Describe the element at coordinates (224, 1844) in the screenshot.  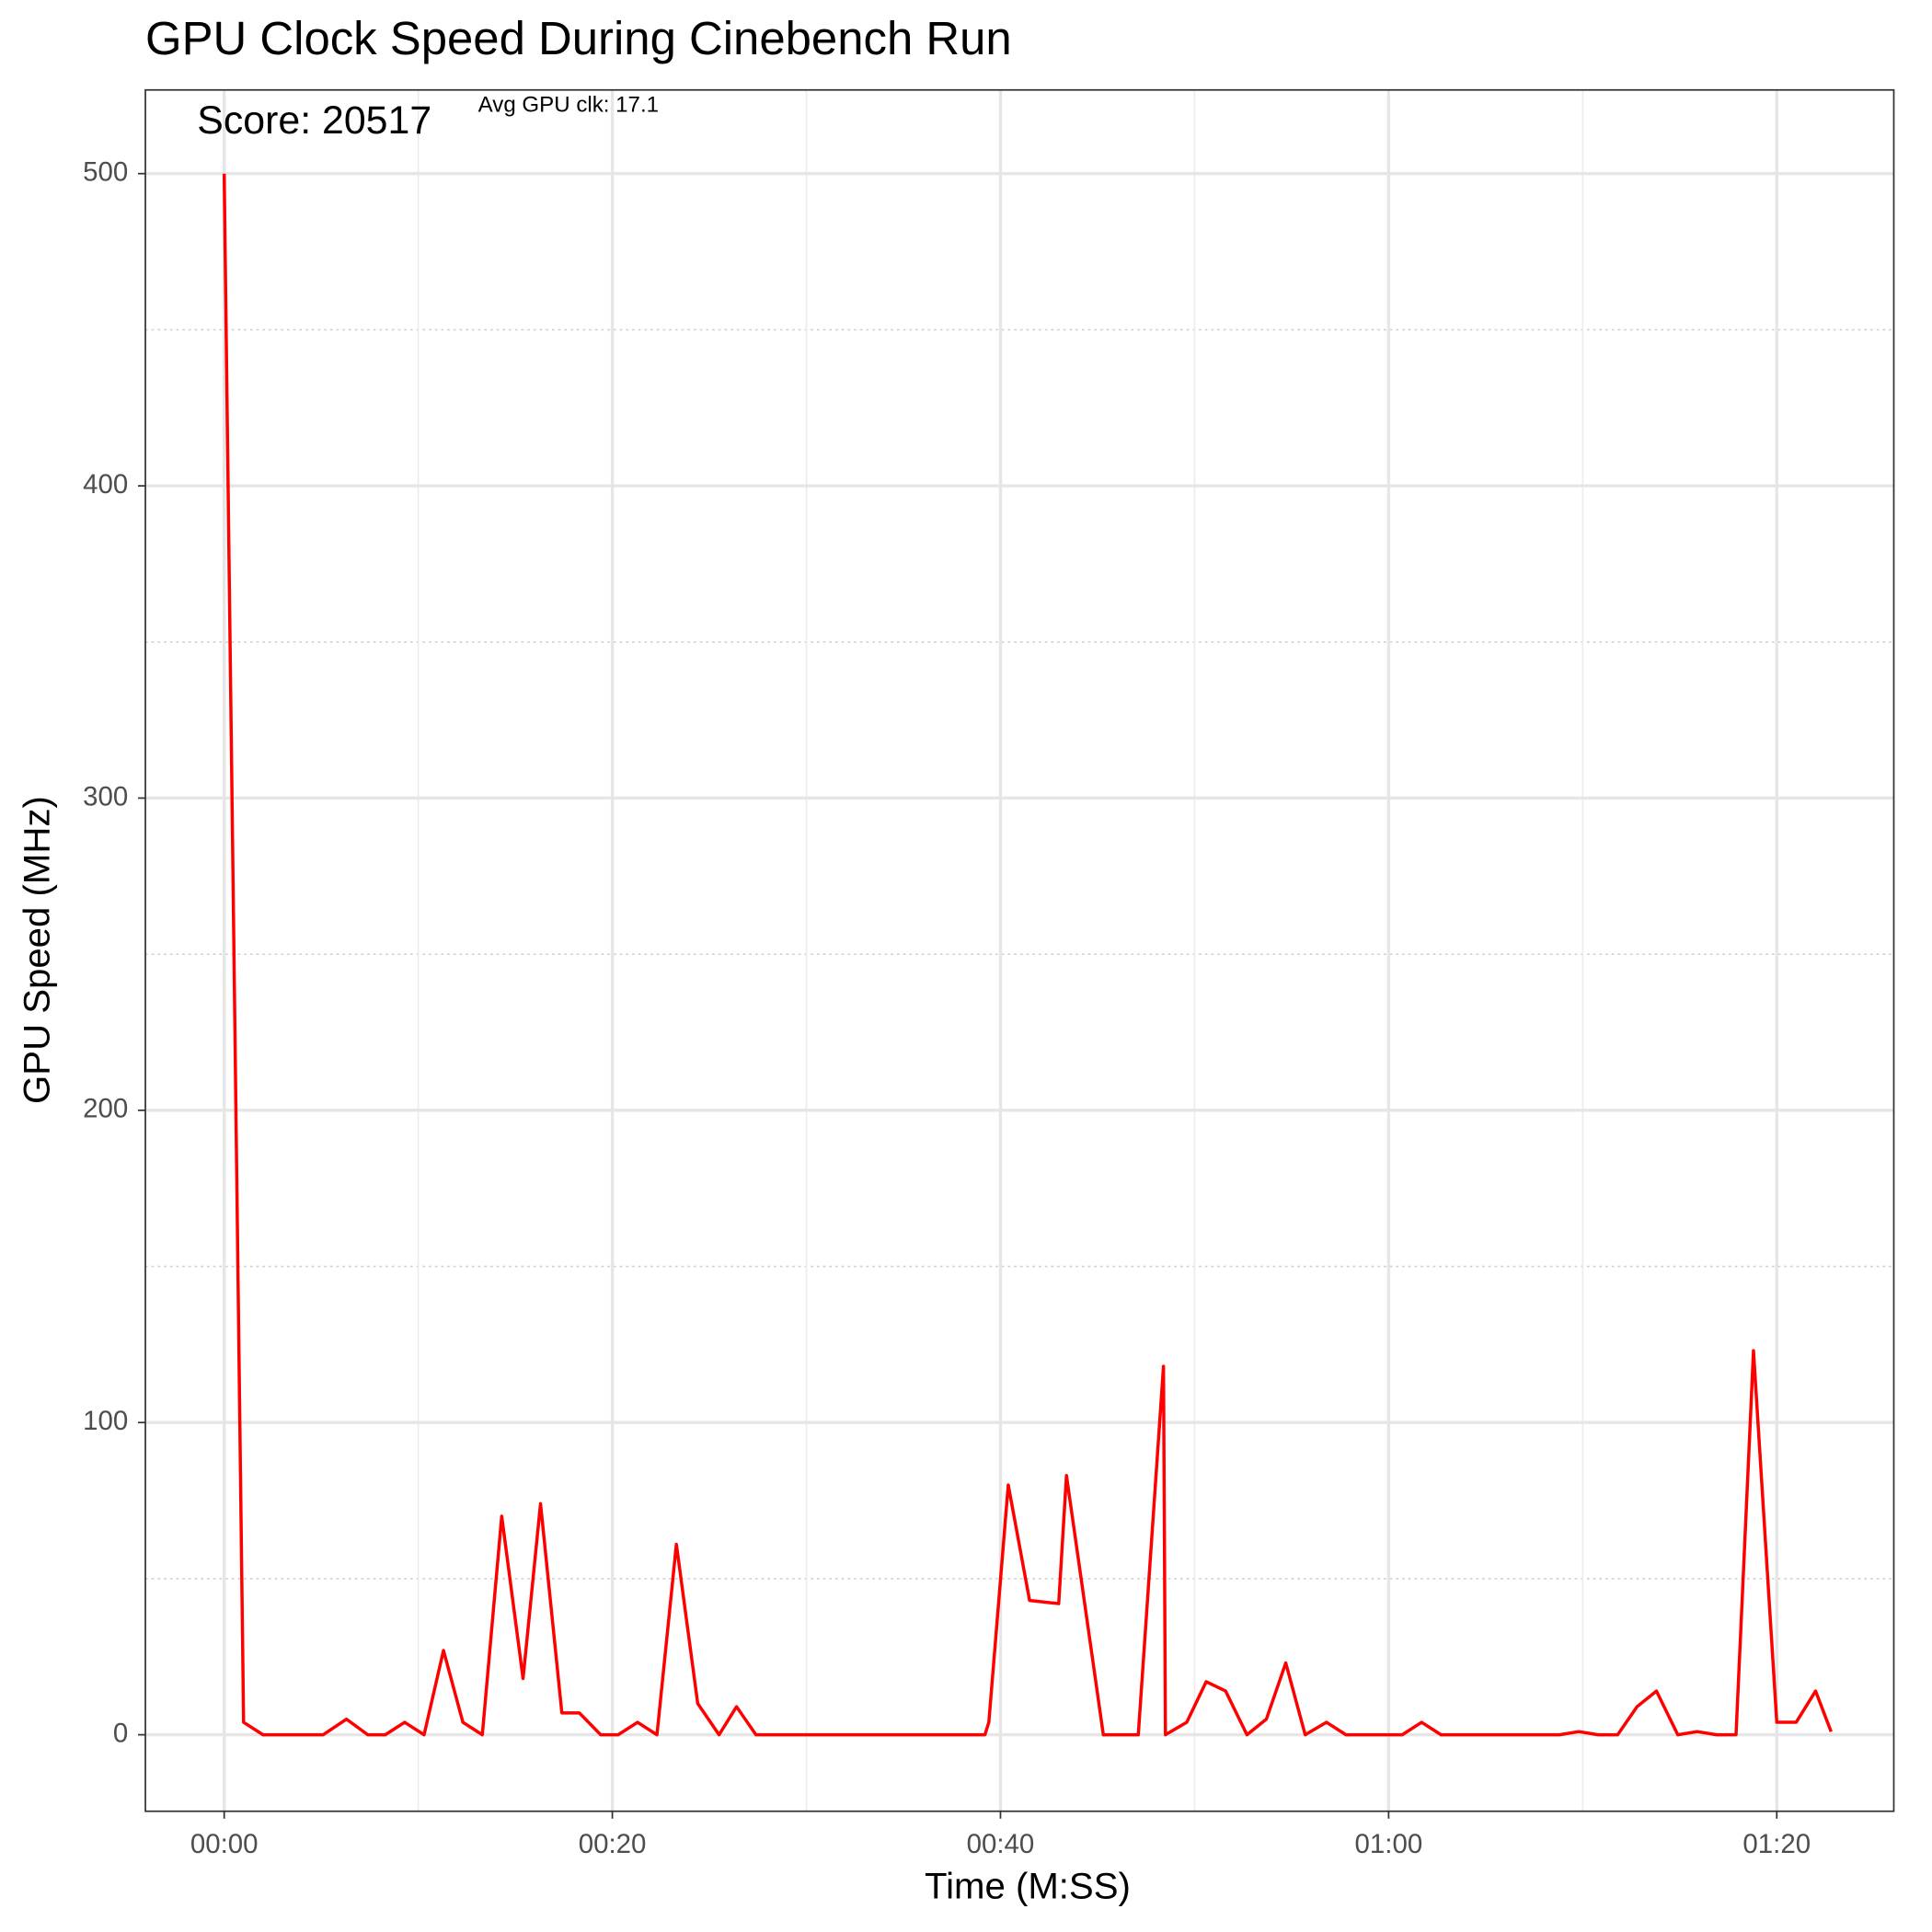
I see `x-tick-label: 00:00` at that location.